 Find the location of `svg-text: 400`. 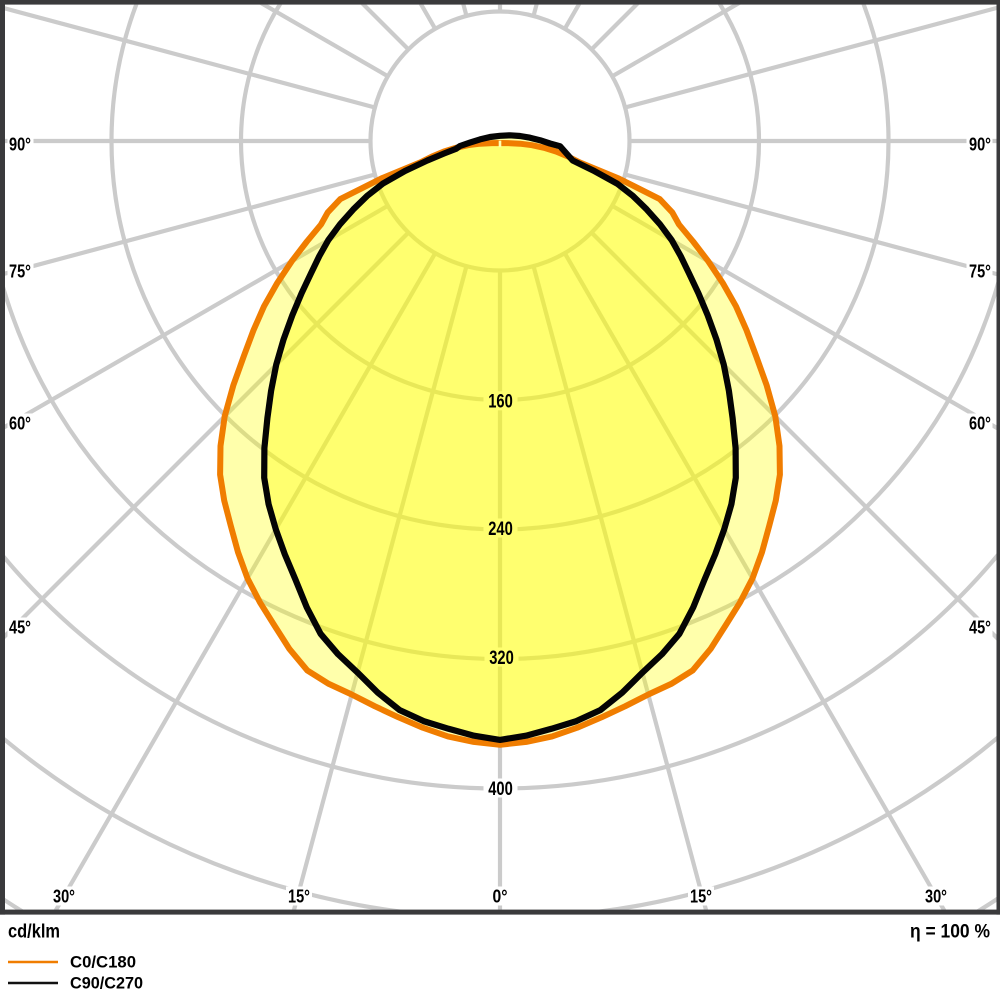

svg-text: 400 is located at coordinates (500, 789).